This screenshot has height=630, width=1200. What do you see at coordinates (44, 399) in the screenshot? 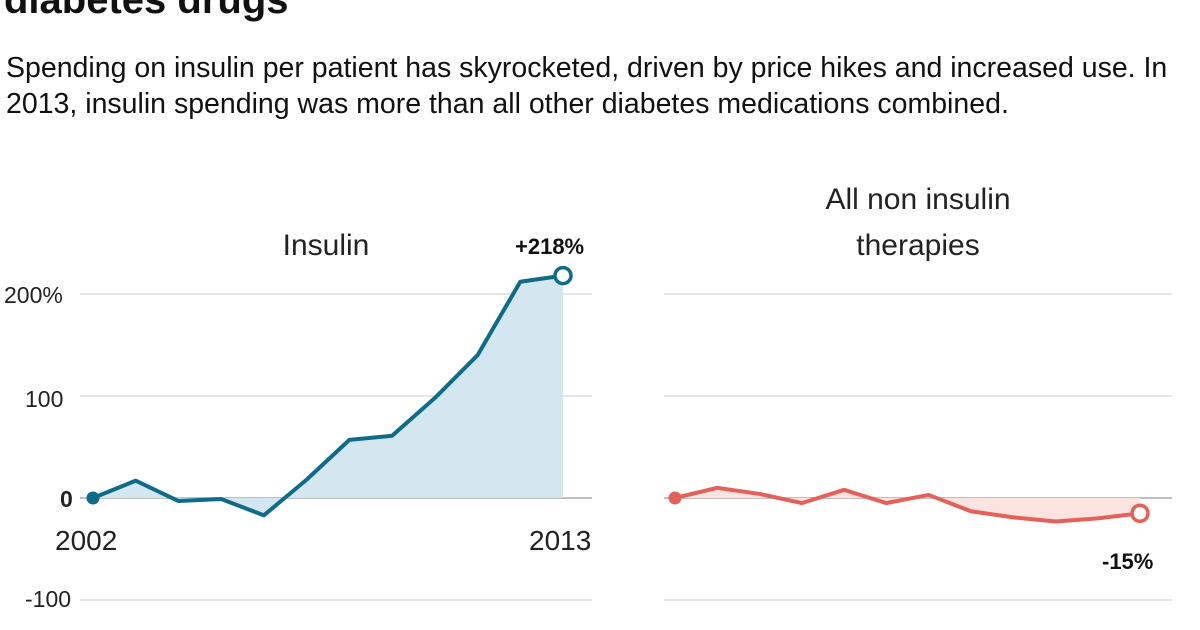
I see `y-tick-label-100: 100` at bounding box center [44, 399].